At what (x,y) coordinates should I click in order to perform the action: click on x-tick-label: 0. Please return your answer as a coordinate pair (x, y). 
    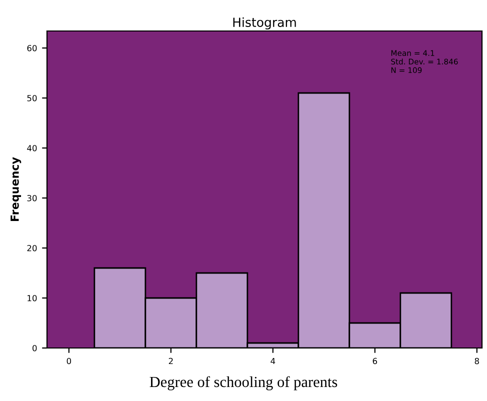
    Looking at the image, I should click on (69, 361).